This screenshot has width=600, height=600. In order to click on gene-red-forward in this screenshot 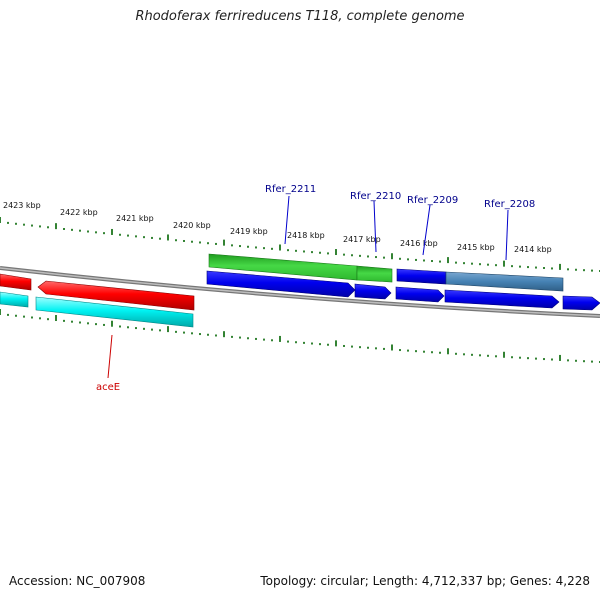, I will do `click(16, 282)`.